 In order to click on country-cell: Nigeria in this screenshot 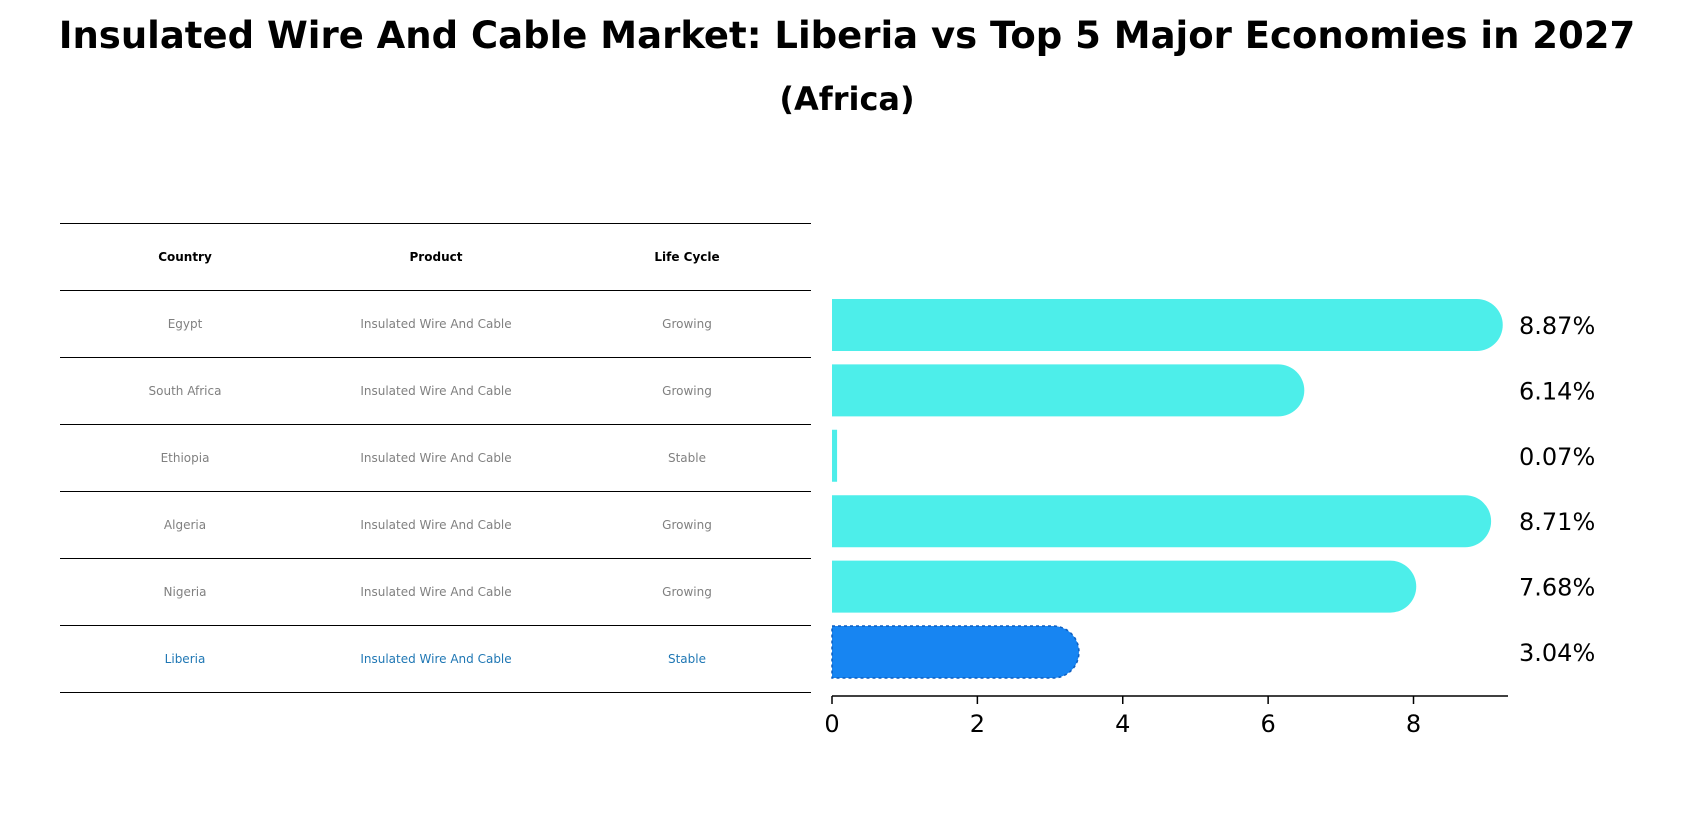, I will do `click(185, 592)`.